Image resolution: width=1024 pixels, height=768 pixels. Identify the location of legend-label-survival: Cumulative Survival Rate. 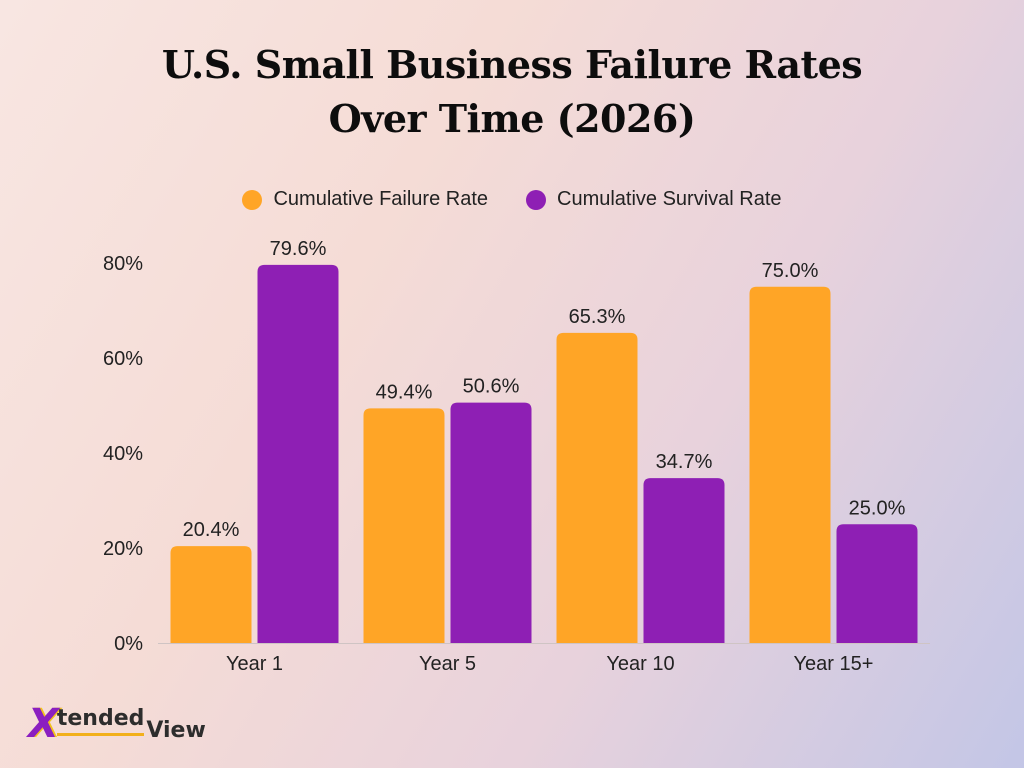
(669, 199).